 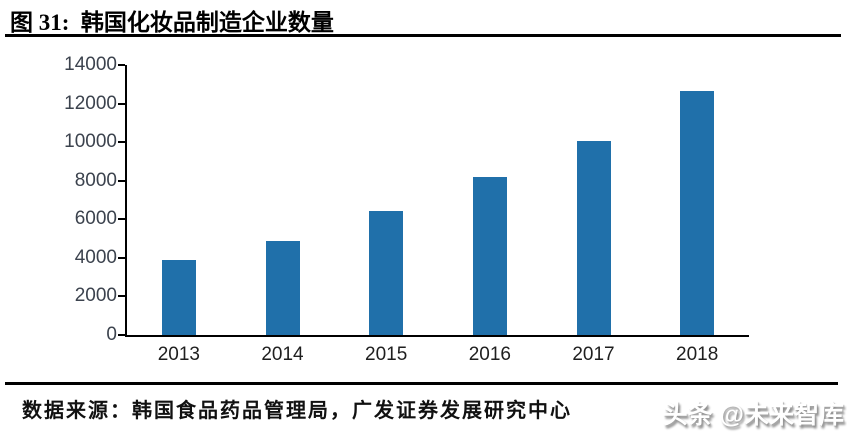 What do you see at coordinates (90, 103) in the screenshot?
I see `y-axis-tick-label: 12000` at bounding box center [90, 103].